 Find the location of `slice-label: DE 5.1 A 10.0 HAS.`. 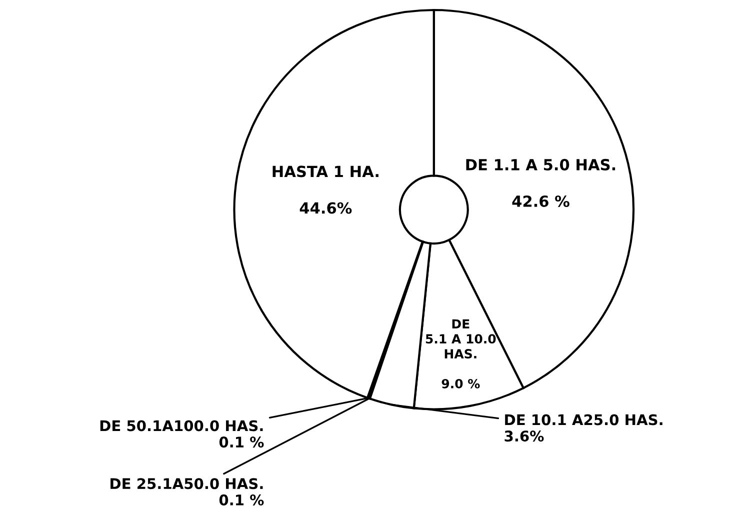

slice-label: DE 5.1 A 10.0 HAS. is located at coordinates (461, 339).